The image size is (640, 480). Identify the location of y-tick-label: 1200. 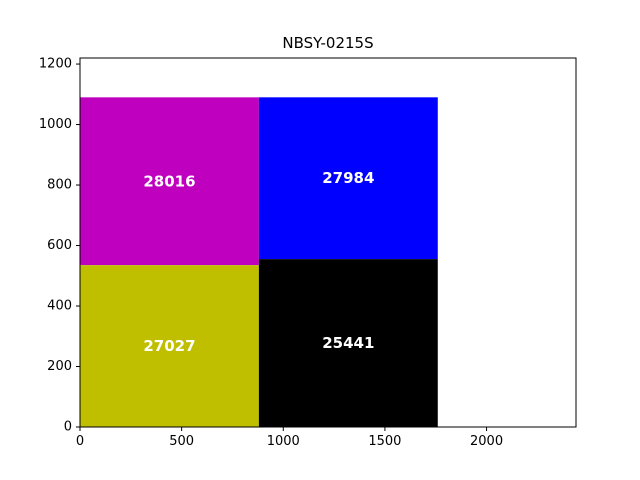
(55, 64).